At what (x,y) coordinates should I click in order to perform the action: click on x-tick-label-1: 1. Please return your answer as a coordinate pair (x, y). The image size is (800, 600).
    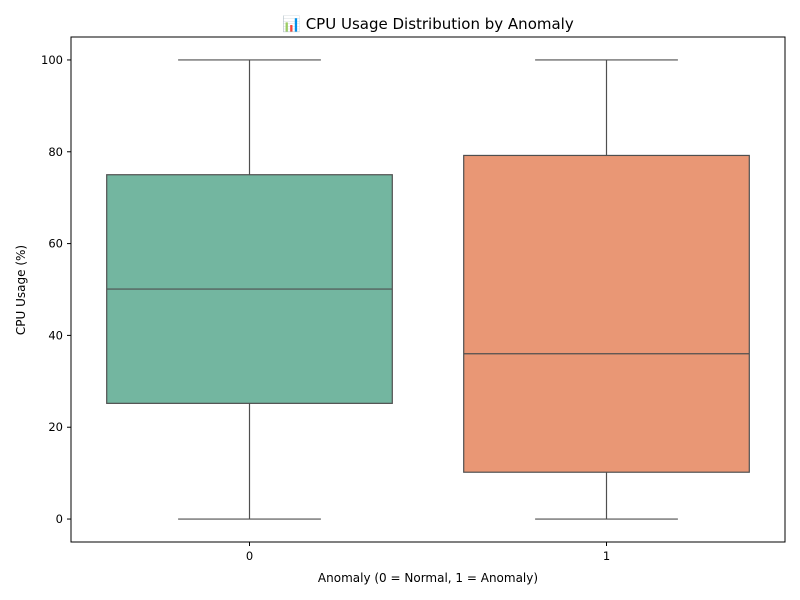
    Looking at the image, I should click on (606, 556).